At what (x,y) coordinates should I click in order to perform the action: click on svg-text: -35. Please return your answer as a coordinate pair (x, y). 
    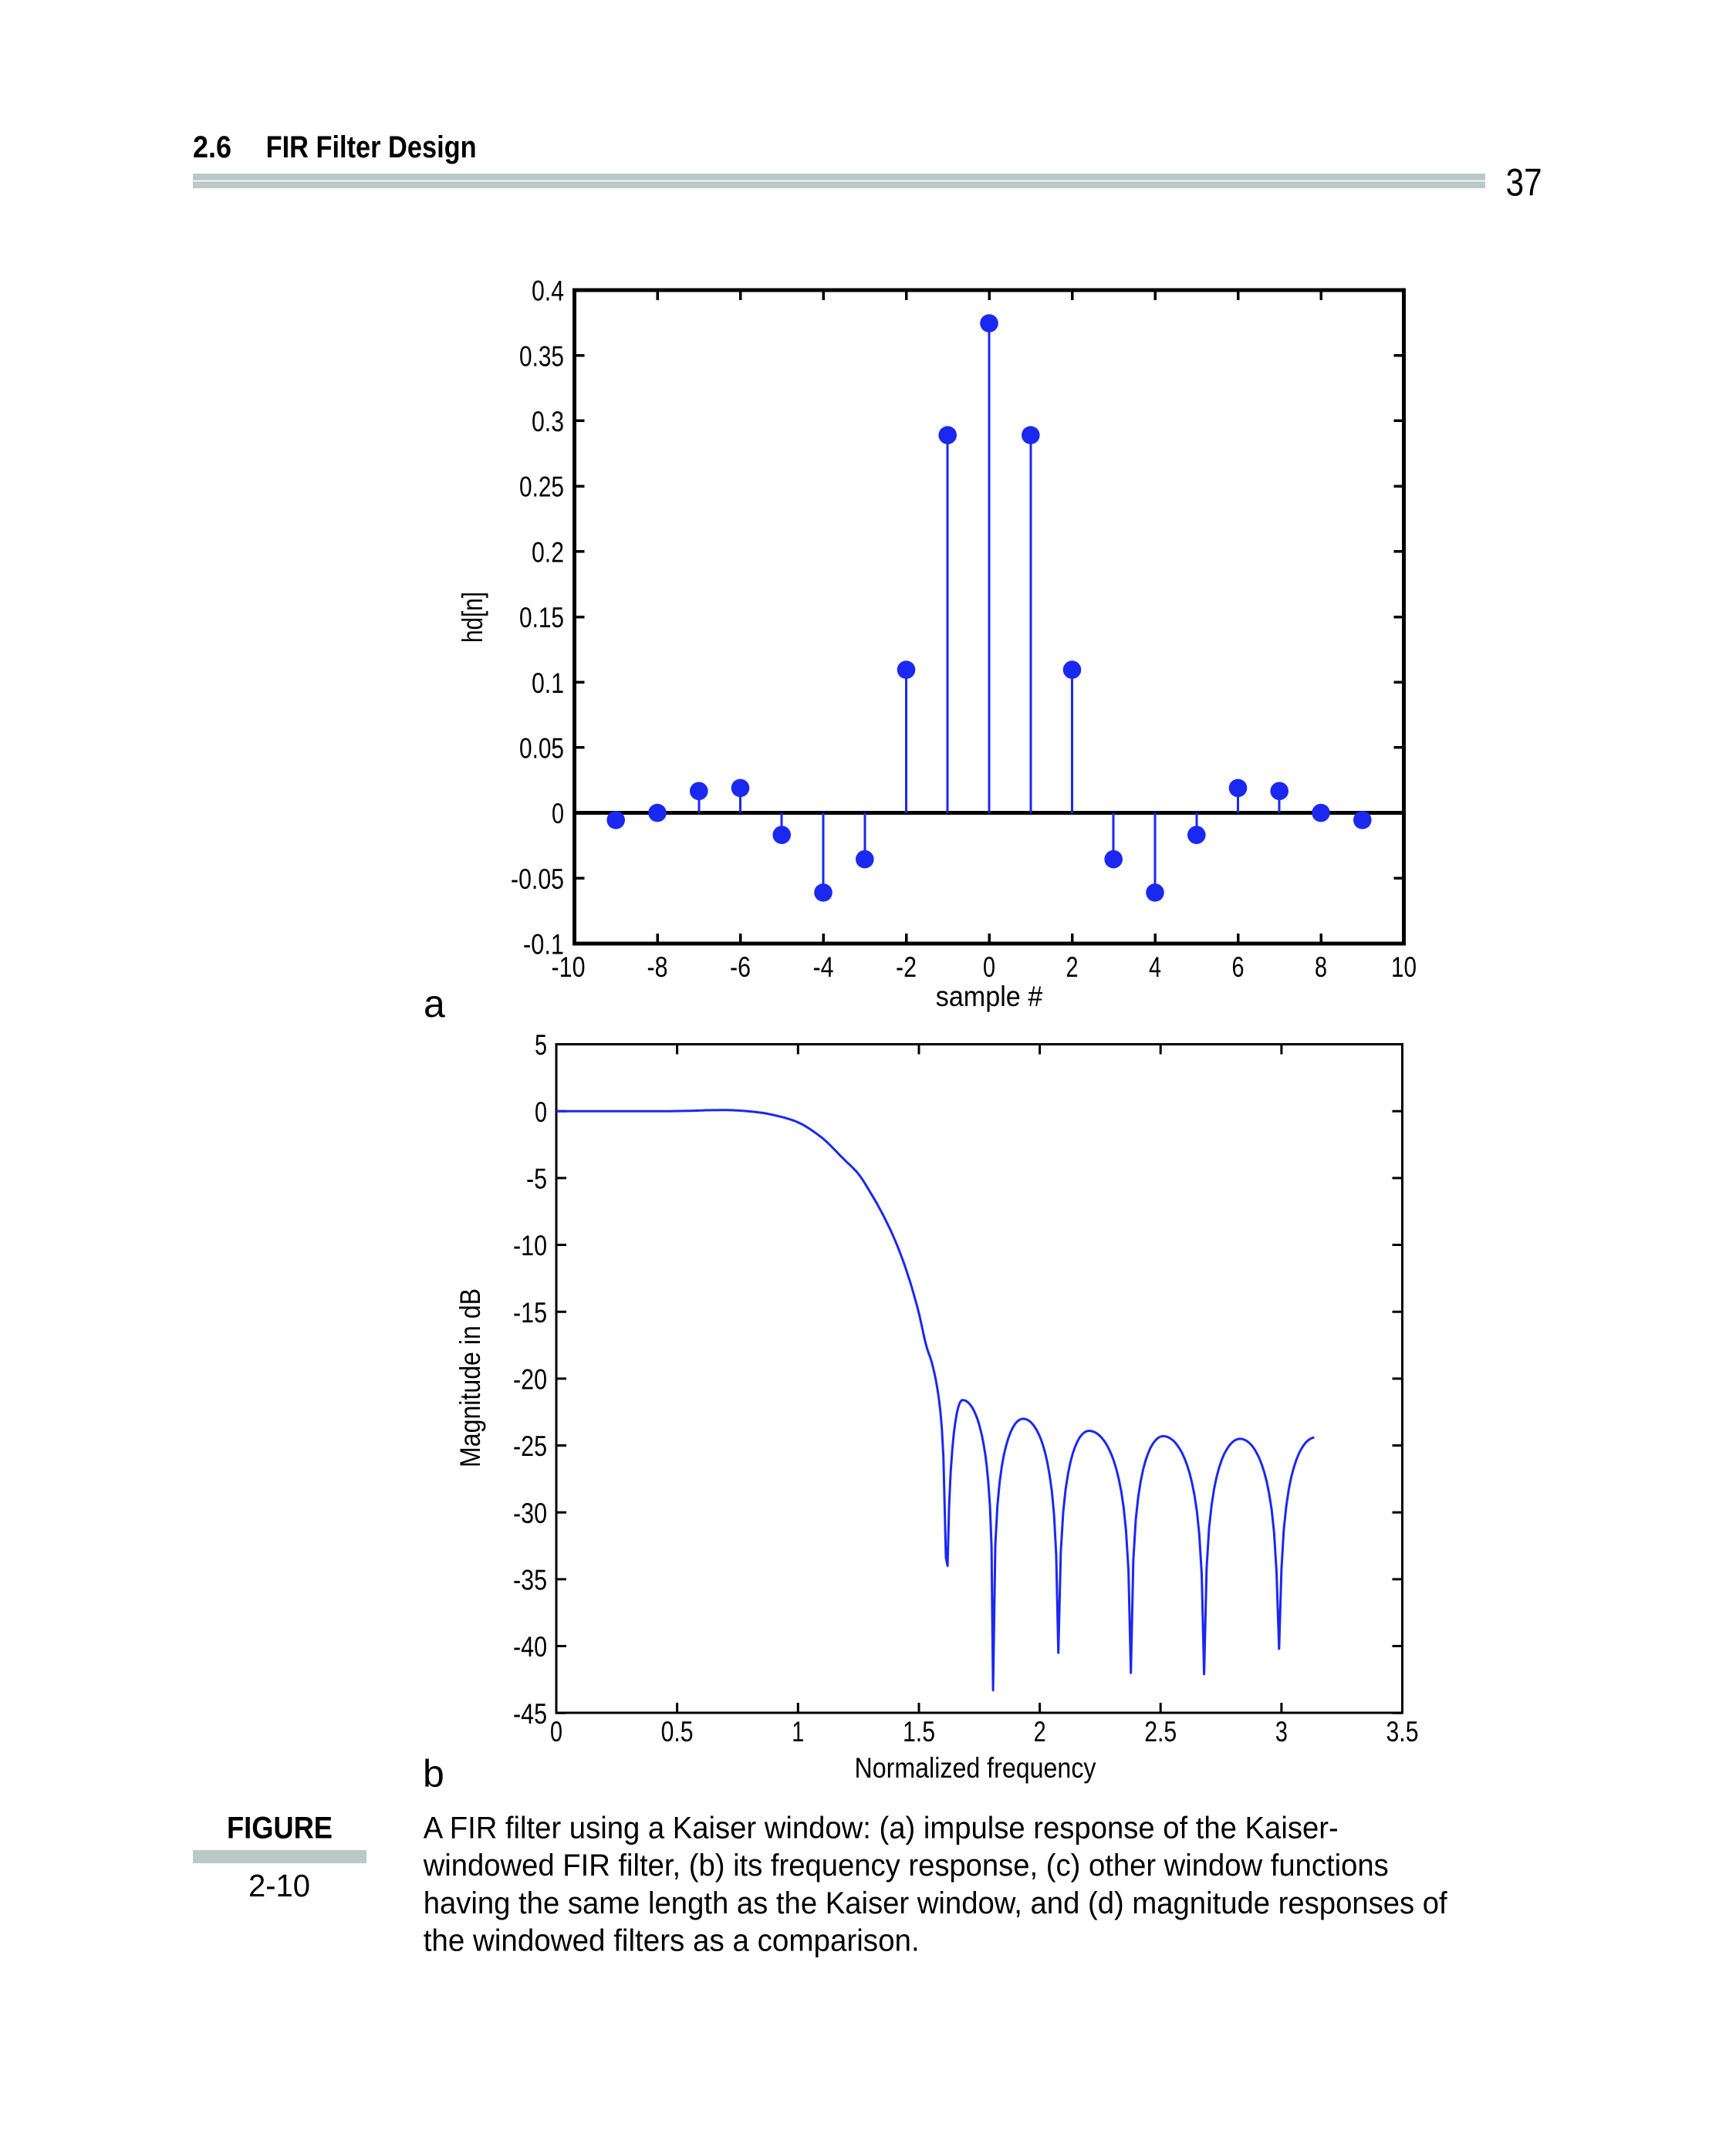
    Looking at the image, I should click on (530, 1580).